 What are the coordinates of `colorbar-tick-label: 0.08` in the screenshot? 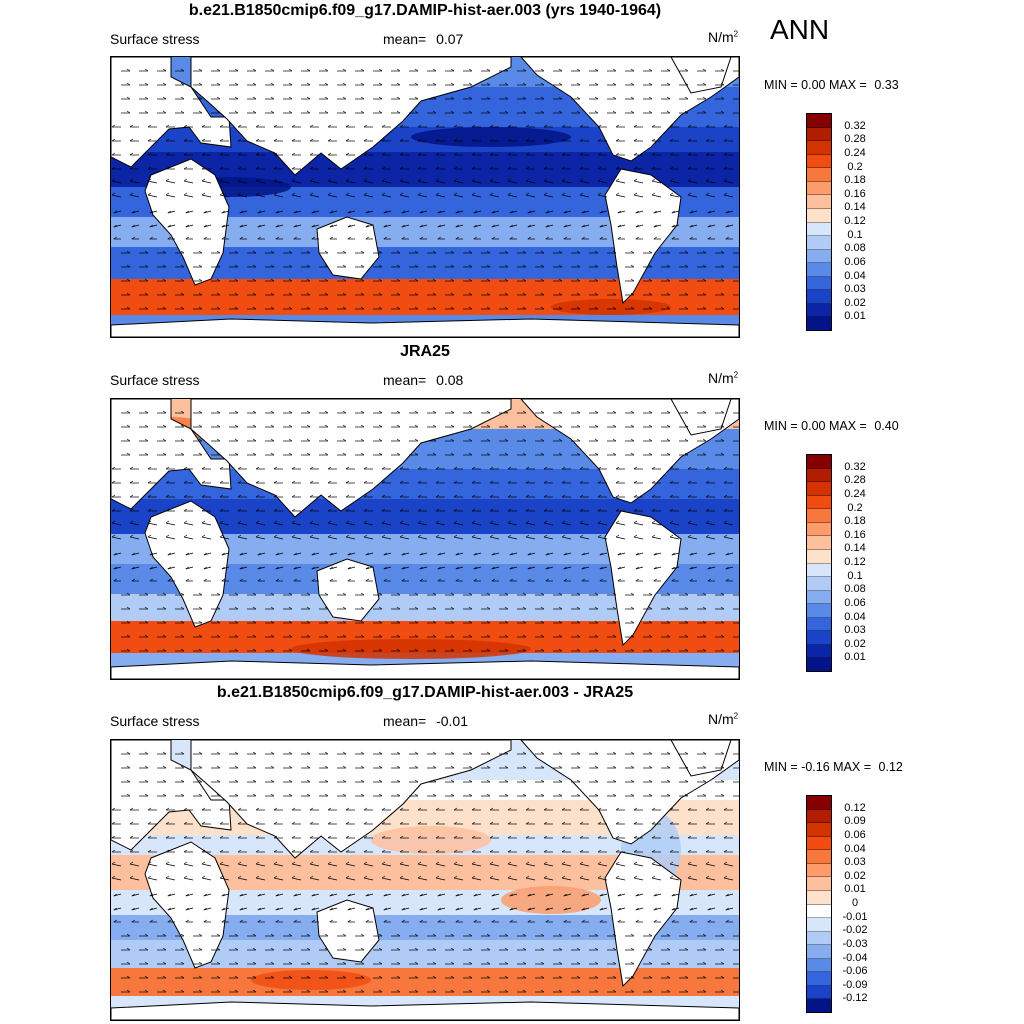 It's located at (855, 248).